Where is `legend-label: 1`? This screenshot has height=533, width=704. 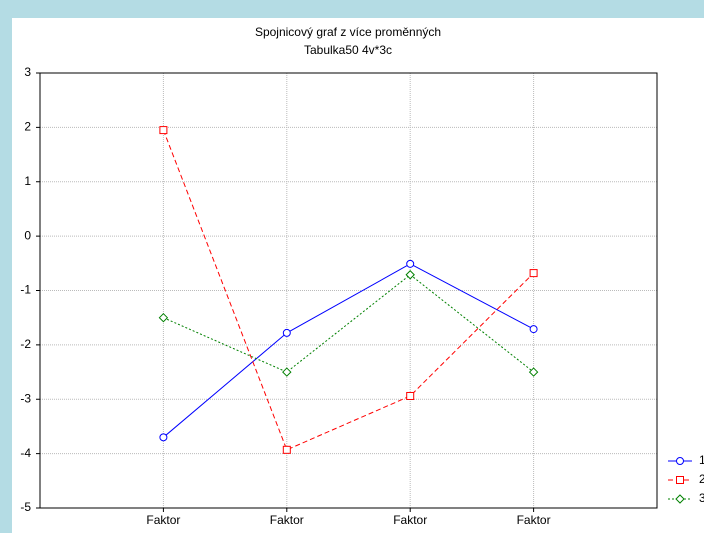 legend-label: 1 is located at coordinates (701, 460).